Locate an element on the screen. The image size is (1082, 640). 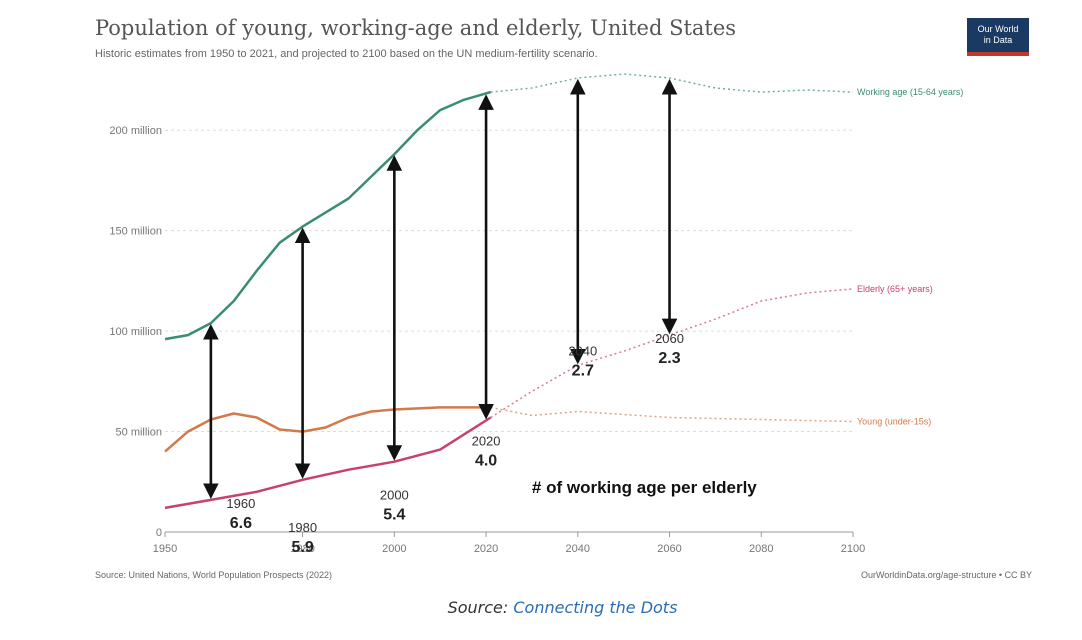
caption-prefix: Source: is located at coordinates (480, 607).